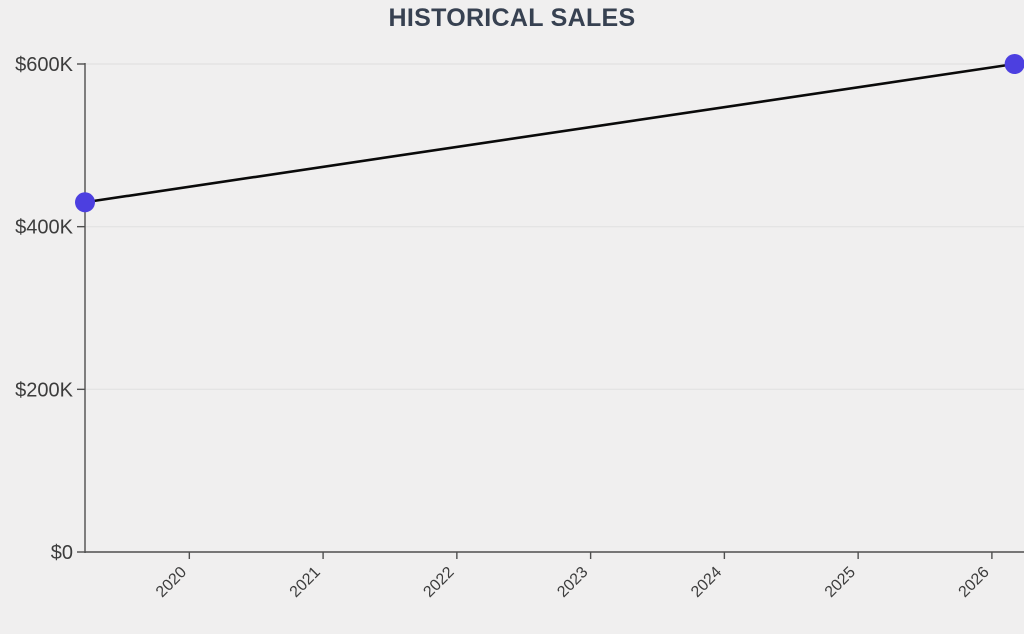  Describe the element at coordinates (44, 390) in the screenshot. I see `y-tick-label: $200K` at that location.